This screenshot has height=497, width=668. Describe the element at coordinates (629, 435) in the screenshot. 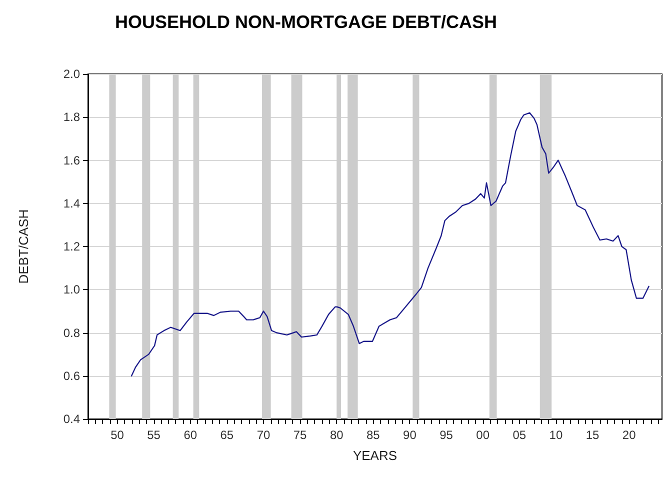

I see `x-tick-label: 20` at that location.